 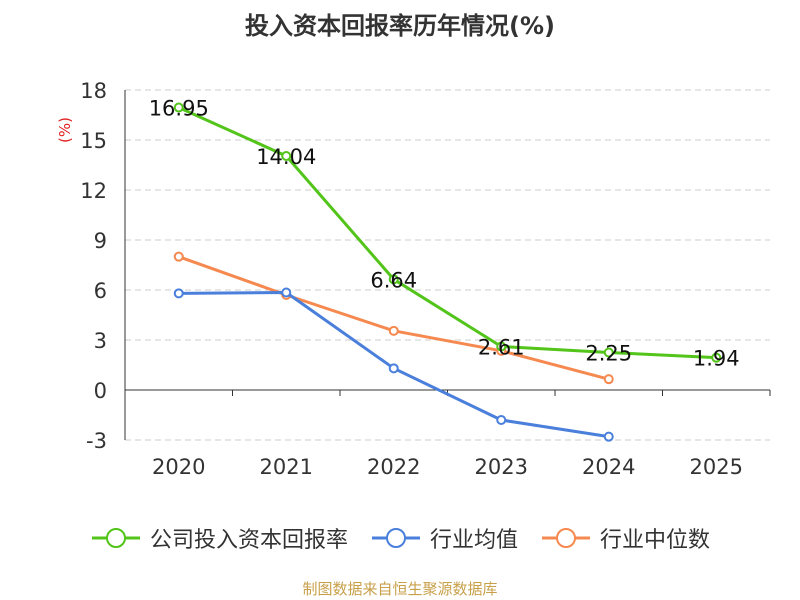 What do you see at coordinates (96, 441) in the screenshot?
I see `y-tick-label: -3` at bounding box center [96, 441].